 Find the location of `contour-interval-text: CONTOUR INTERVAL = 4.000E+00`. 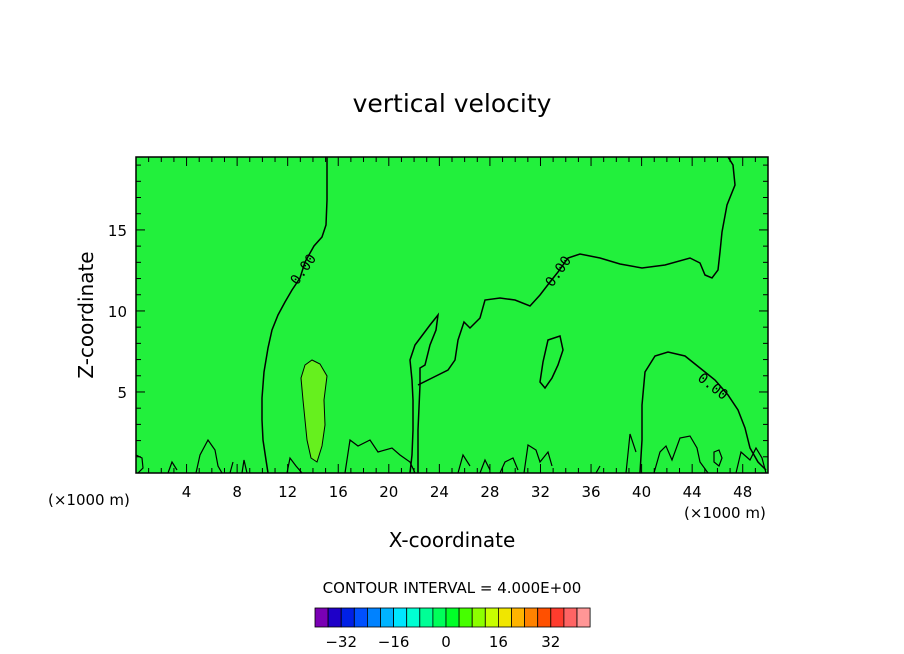

contour-interval-text: CONTOUR INTERVAL = 4.000E+00 is located at coordinates (452, 588).